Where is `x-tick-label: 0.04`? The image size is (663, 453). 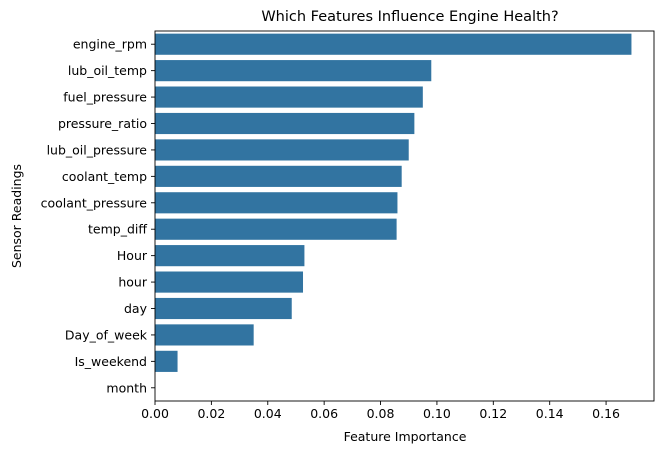
x-tick-label: 0.04 is located at coordinates (268, 413).